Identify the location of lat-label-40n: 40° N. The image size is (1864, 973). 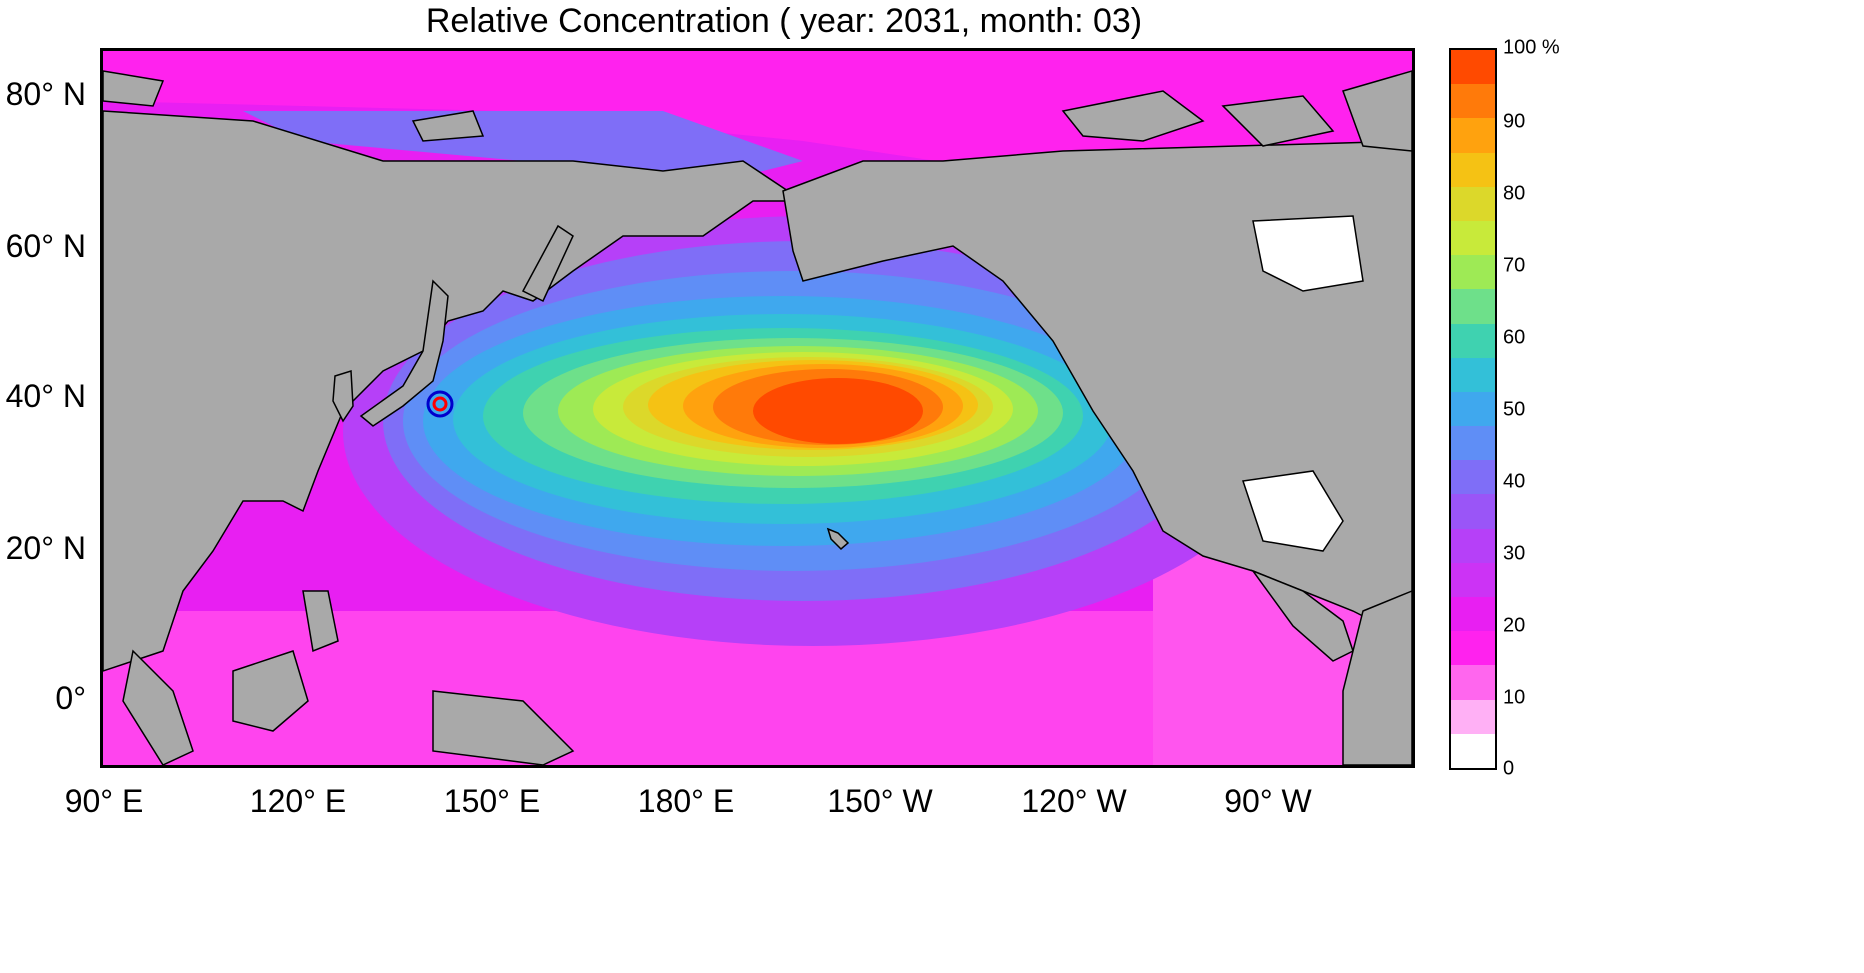
(45, 396).